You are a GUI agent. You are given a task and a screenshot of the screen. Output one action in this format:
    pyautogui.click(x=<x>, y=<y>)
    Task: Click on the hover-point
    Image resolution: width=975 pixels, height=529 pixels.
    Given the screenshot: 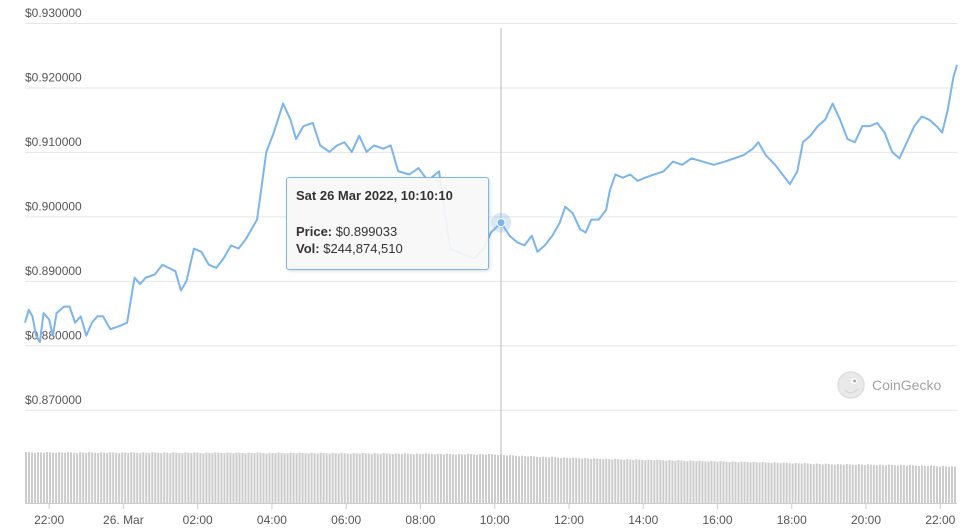 What is the action you would take?
    pyautogui.click(x=501, y=223)
    